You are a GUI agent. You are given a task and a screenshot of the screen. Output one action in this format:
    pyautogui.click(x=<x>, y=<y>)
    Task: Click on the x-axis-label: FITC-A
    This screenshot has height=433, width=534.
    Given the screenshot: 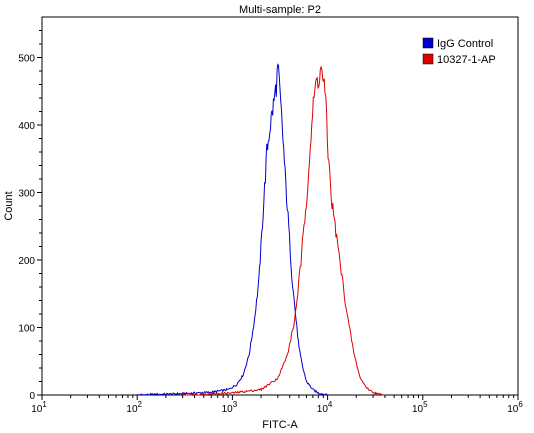 What is the action you would take?
    pyautogui.click(x=280, y=425)
    